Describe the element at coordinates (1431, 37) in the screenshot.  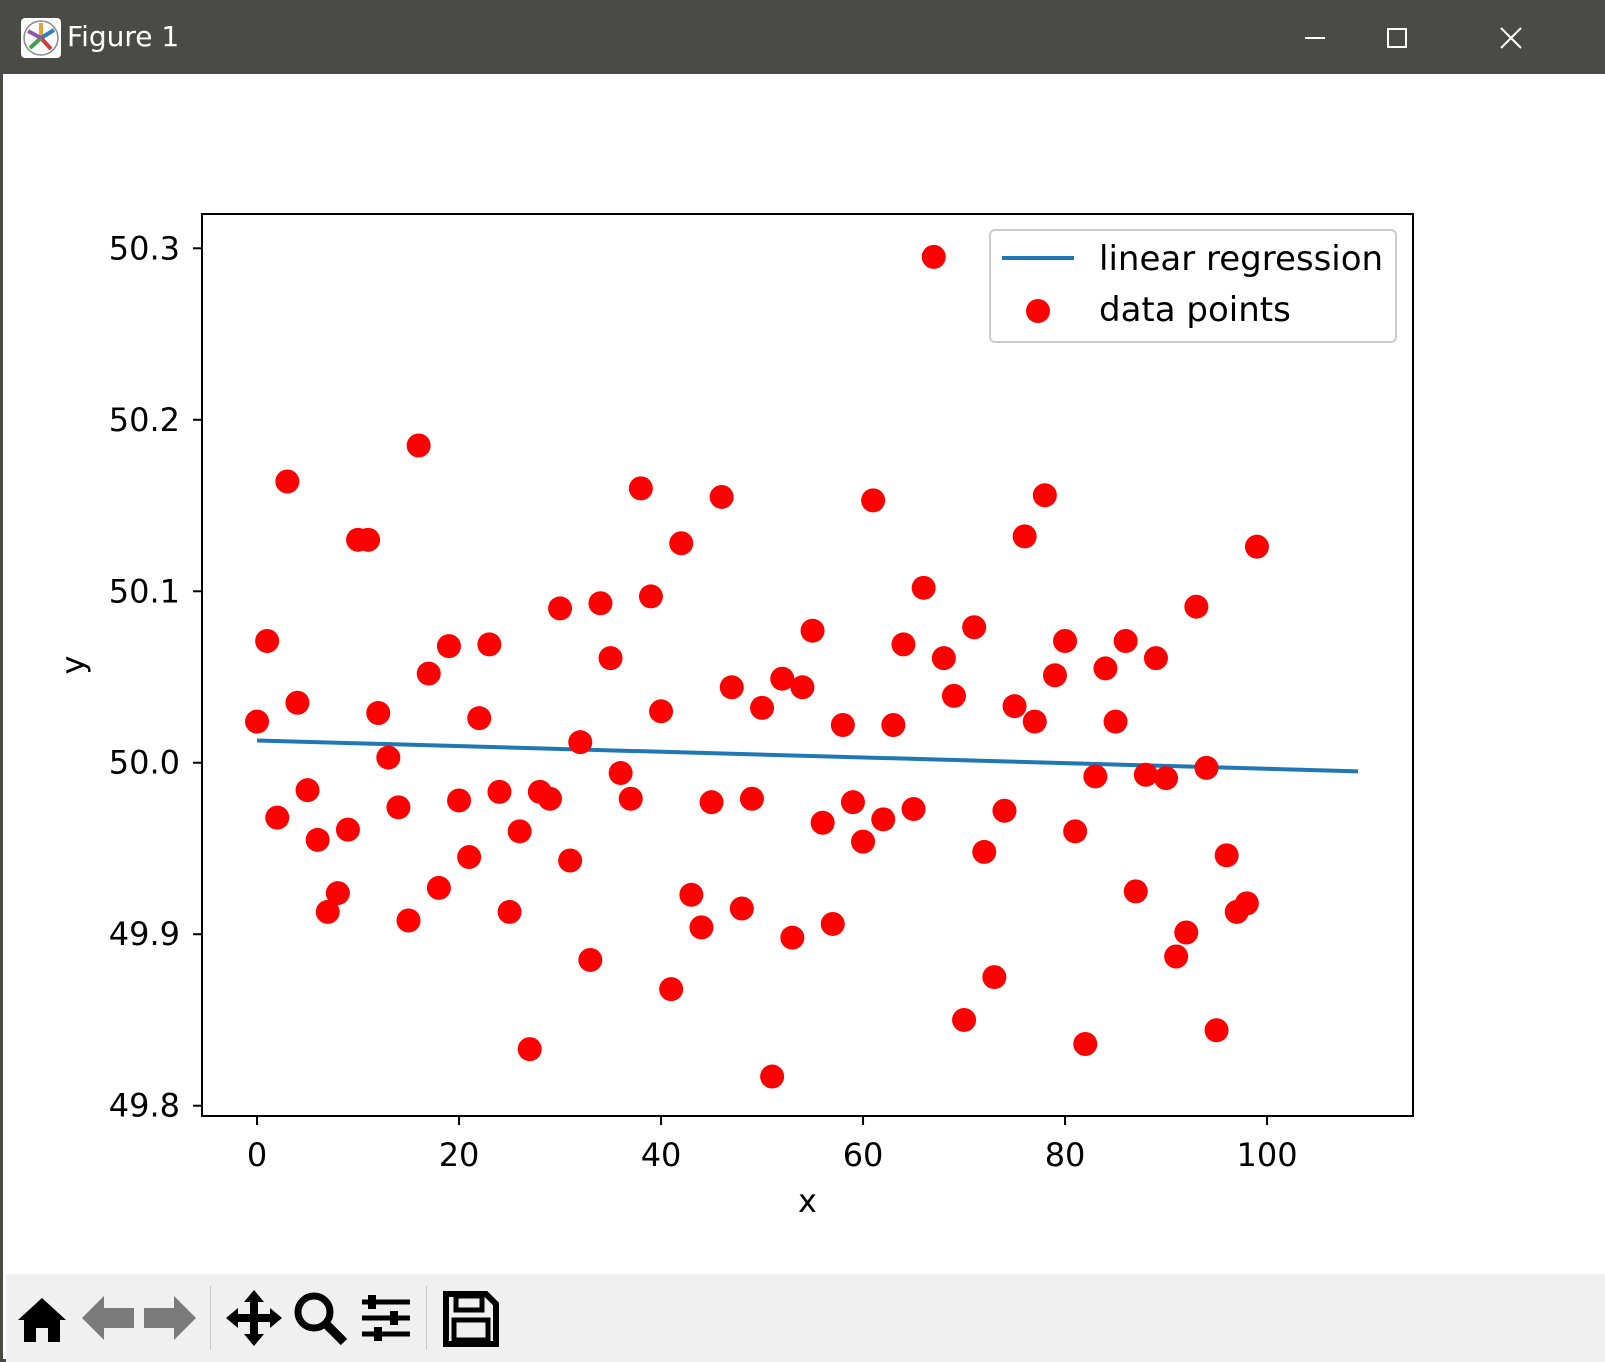
I see `maximize-button` at that location.